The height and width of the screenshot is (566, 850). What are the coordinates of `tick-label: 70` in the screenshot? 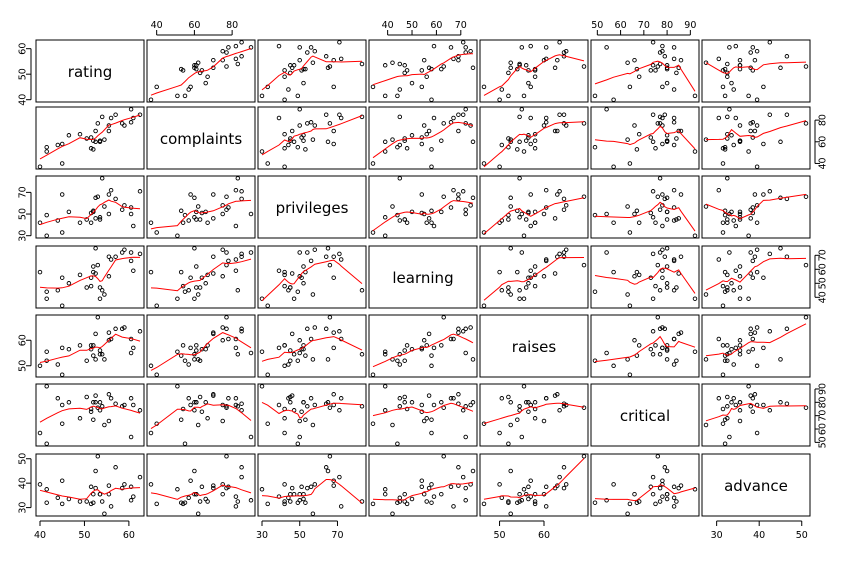 It's located at (823, 416).